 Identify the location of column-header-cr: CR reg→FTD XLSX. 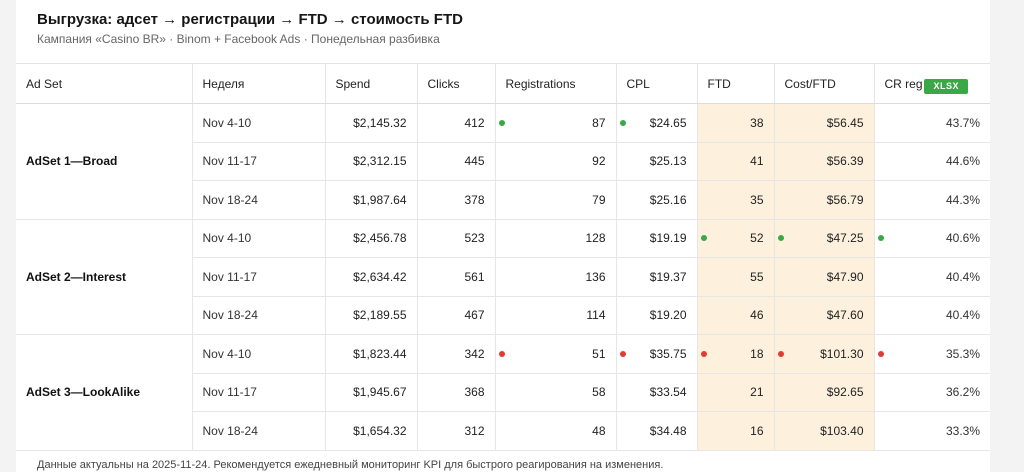
(931, 83).